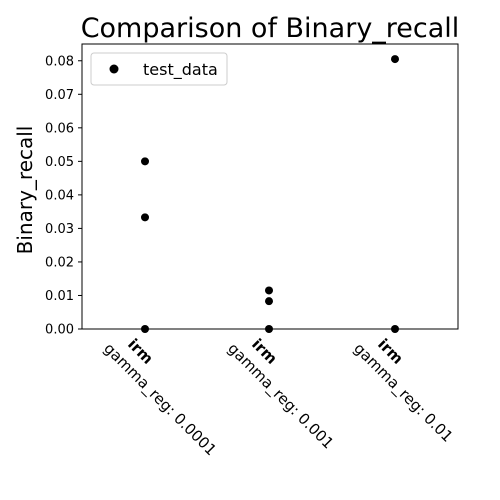 The width and height of the screenshot is (500, 500). I want to click on y-axis-label: Binary_recall, so click(25, 190).